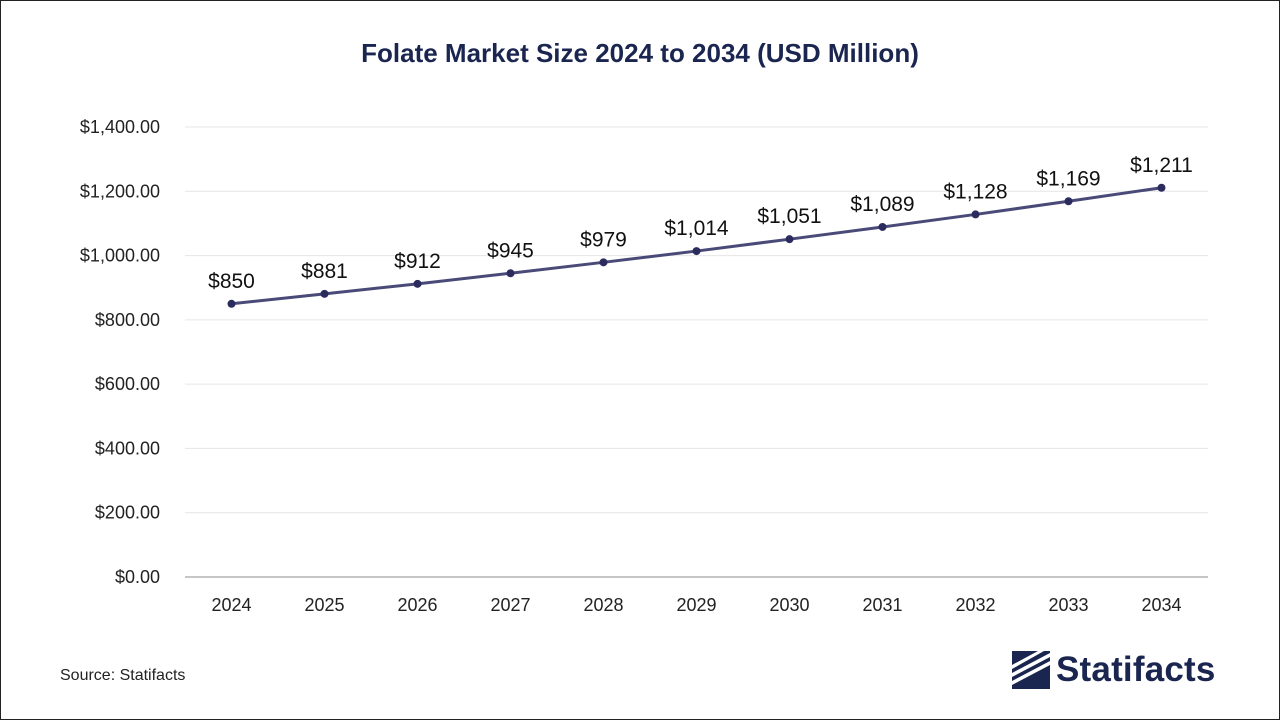  What do you see at coordinates (696, 228) in the screenshot?
I see `data-label: $1,014` at bounding box center [696, 228].